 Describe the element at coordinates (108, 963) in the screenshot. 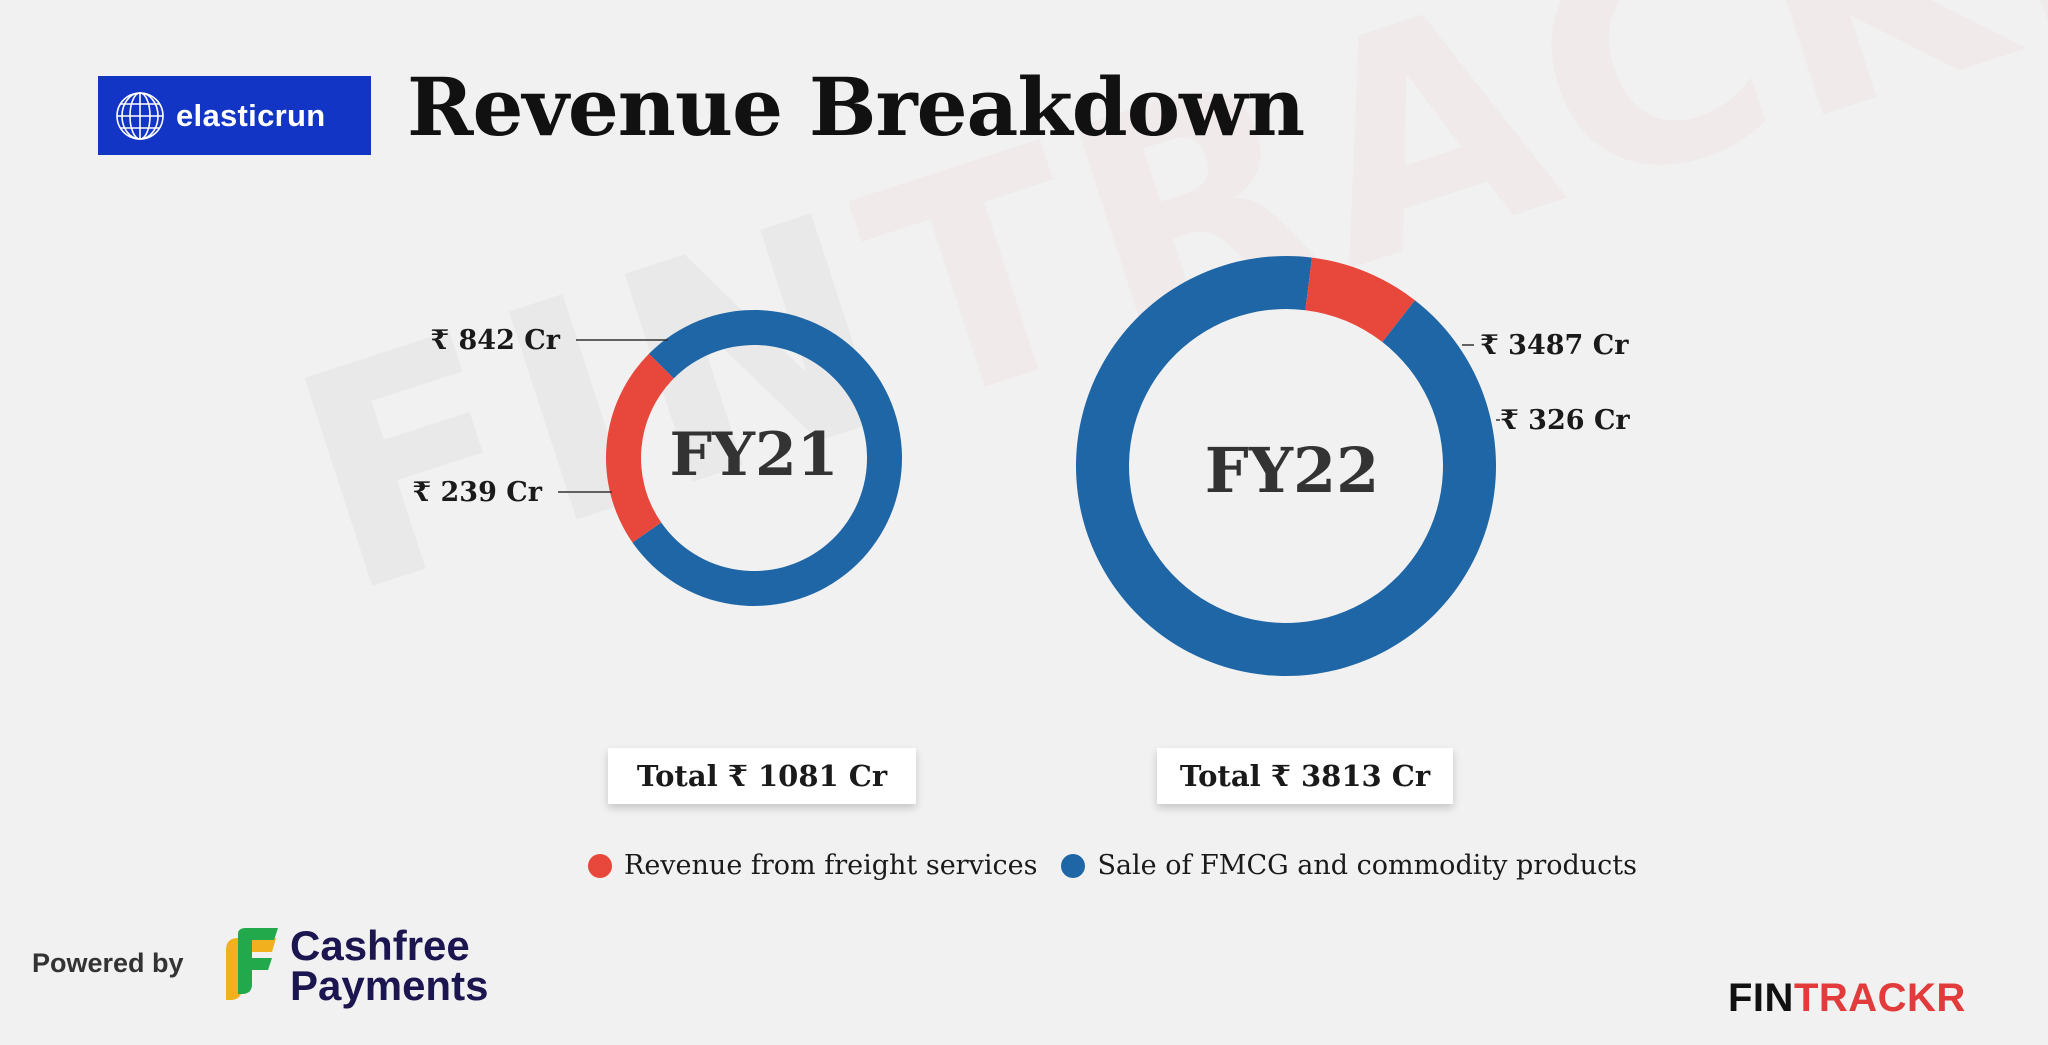

I see `powered-by-text: Powered by` at that location.